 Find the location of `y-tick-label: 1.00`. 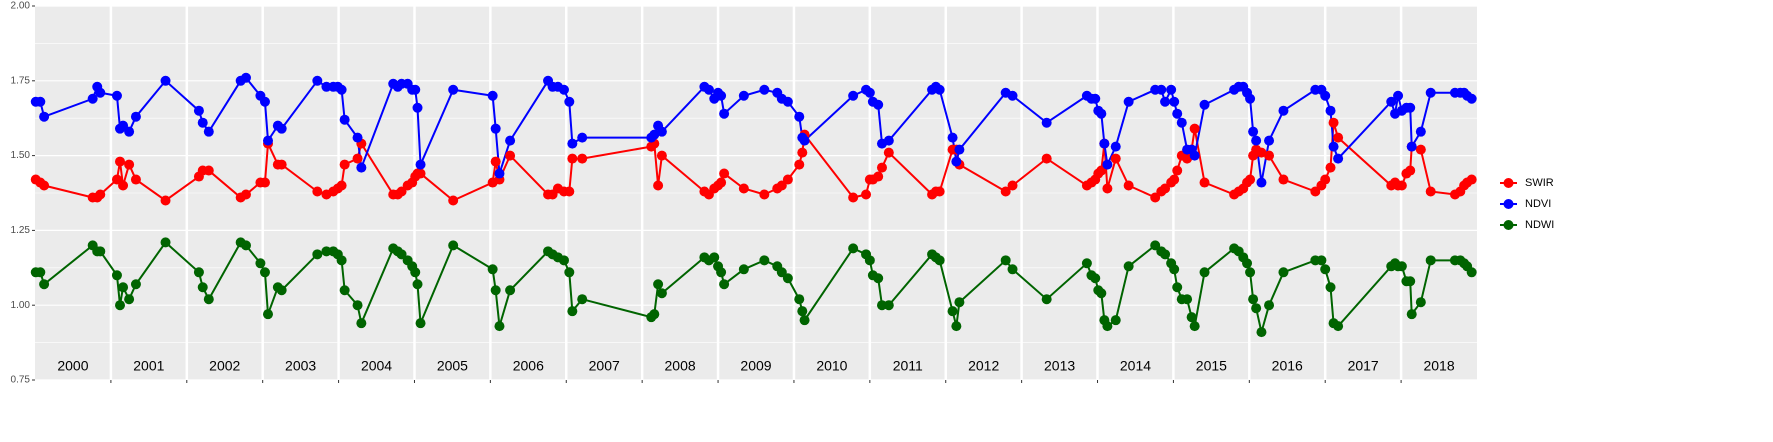

y-tick-label: 1.00 is located at coordinates (21, 305).